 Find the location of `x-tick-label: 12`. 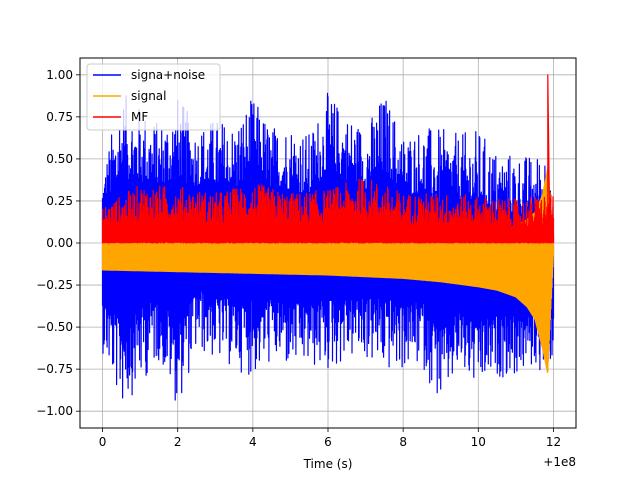

x-tick-label: 12 is located at coordinates (553, 442).